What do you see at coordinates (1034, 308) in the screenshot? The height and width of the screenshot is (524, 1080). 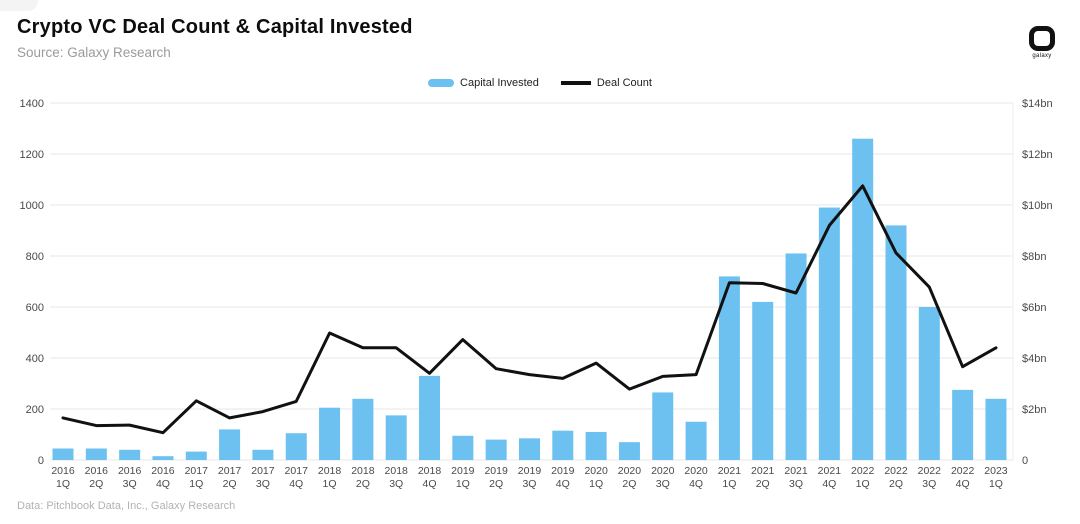 I see `right-tick-$6bn: $6bn` at bounding box center [1034, 308].